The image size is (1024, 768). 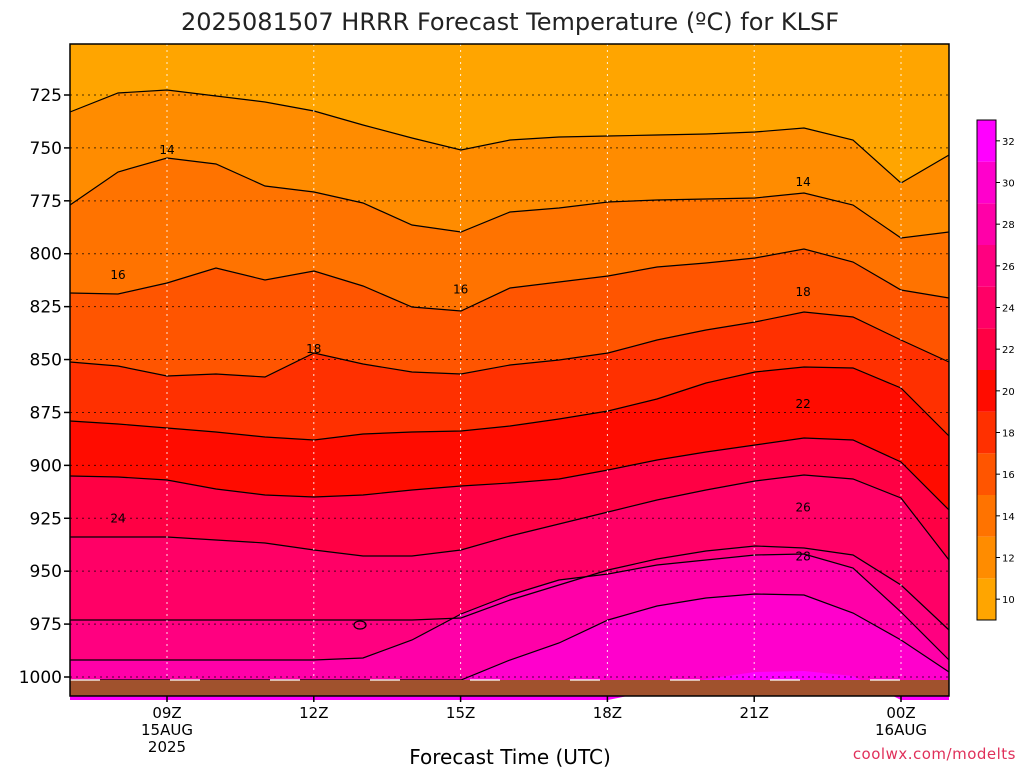 What do you see at coordinates (313, 713) in the screenshot?
I see `xtick-label-12-1: 12Z` at bounding box center [313, 713].